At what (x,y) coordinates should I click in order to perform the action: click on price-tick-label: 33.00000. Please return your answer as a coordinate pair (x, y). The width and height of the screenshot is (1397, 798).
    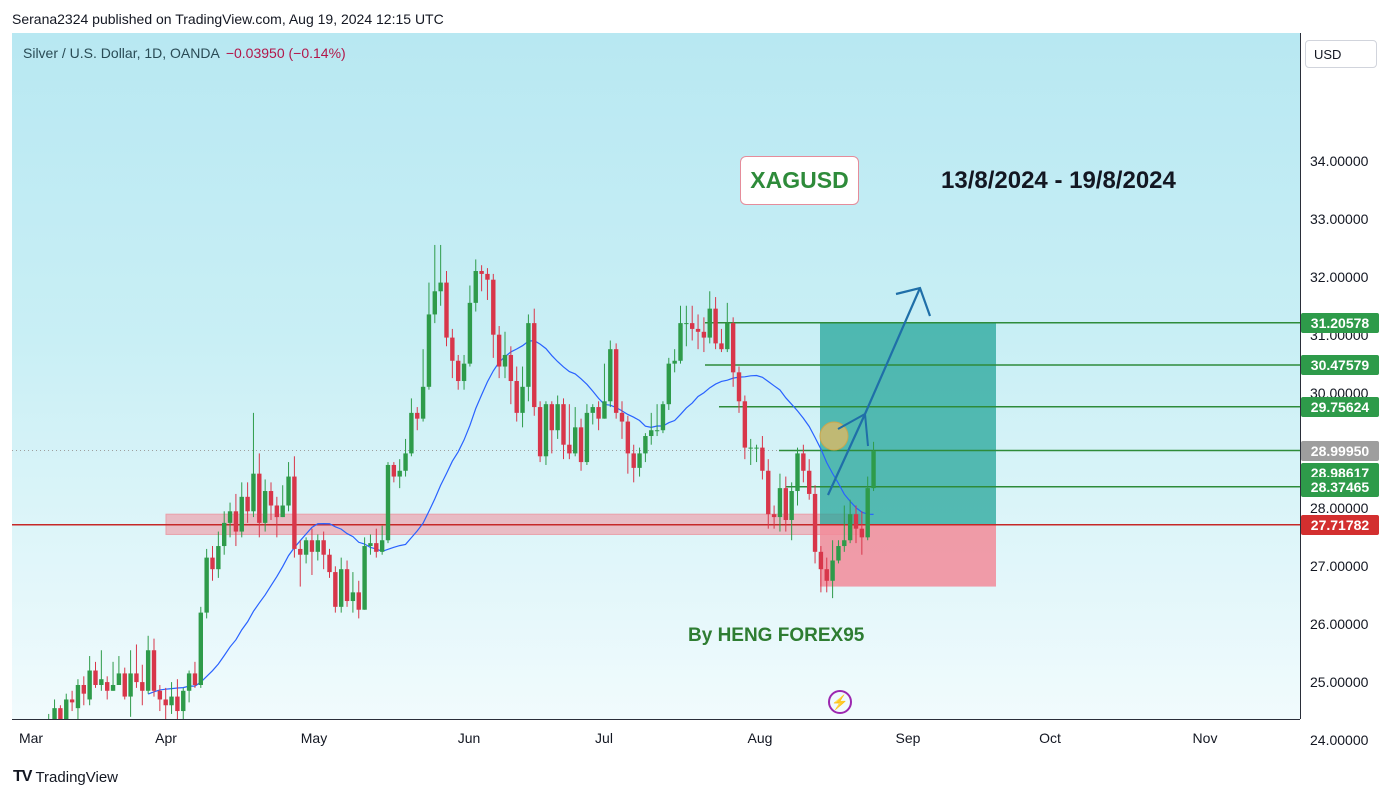
    Looking at the image, I should click on (1339, 218).